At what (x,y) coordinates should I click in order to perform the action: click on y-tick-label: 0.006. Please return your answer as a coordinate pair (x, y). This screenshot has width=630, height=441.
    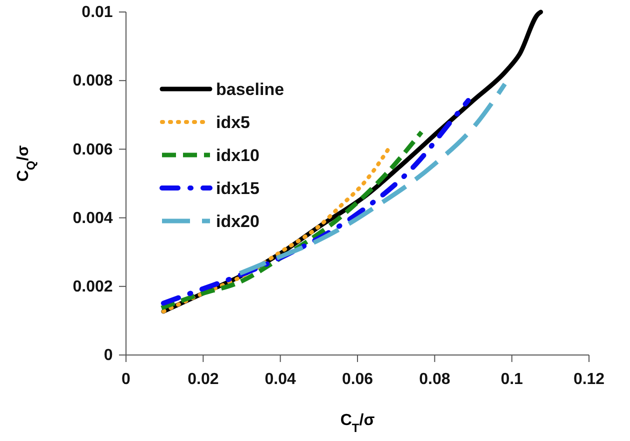
    Looking at the image, I should click on (92, 149).